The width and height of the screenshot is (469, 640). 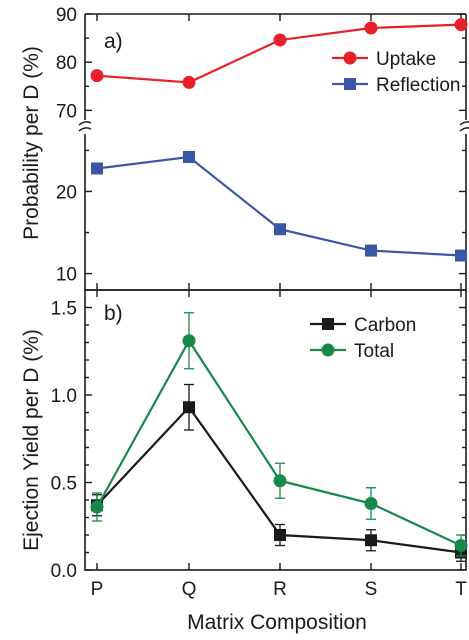 What do you see at coordinates (350, 84) in the screenshot?
I see `a-legend-marker-reflection` at bounding box center [350, 84].